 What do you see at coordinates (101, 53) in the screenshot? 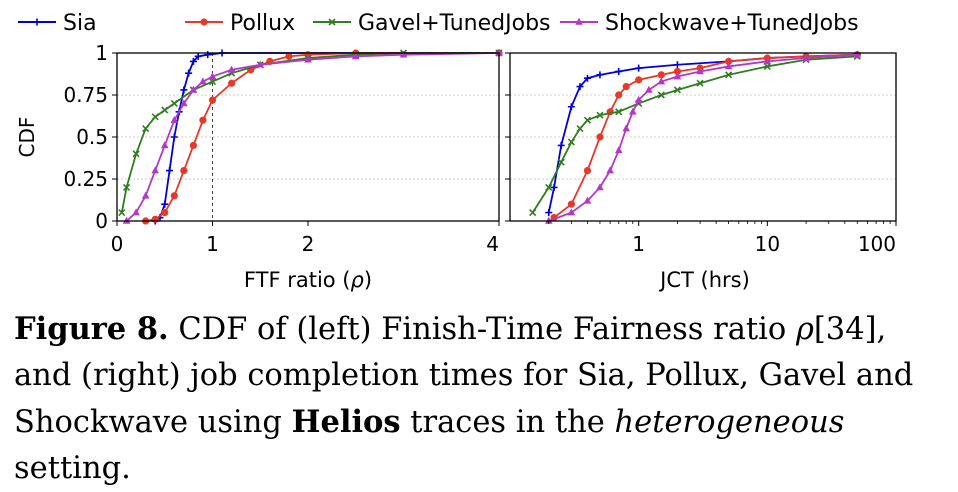
I see `y-tick-label: 1` at bounding box center [101, 53].